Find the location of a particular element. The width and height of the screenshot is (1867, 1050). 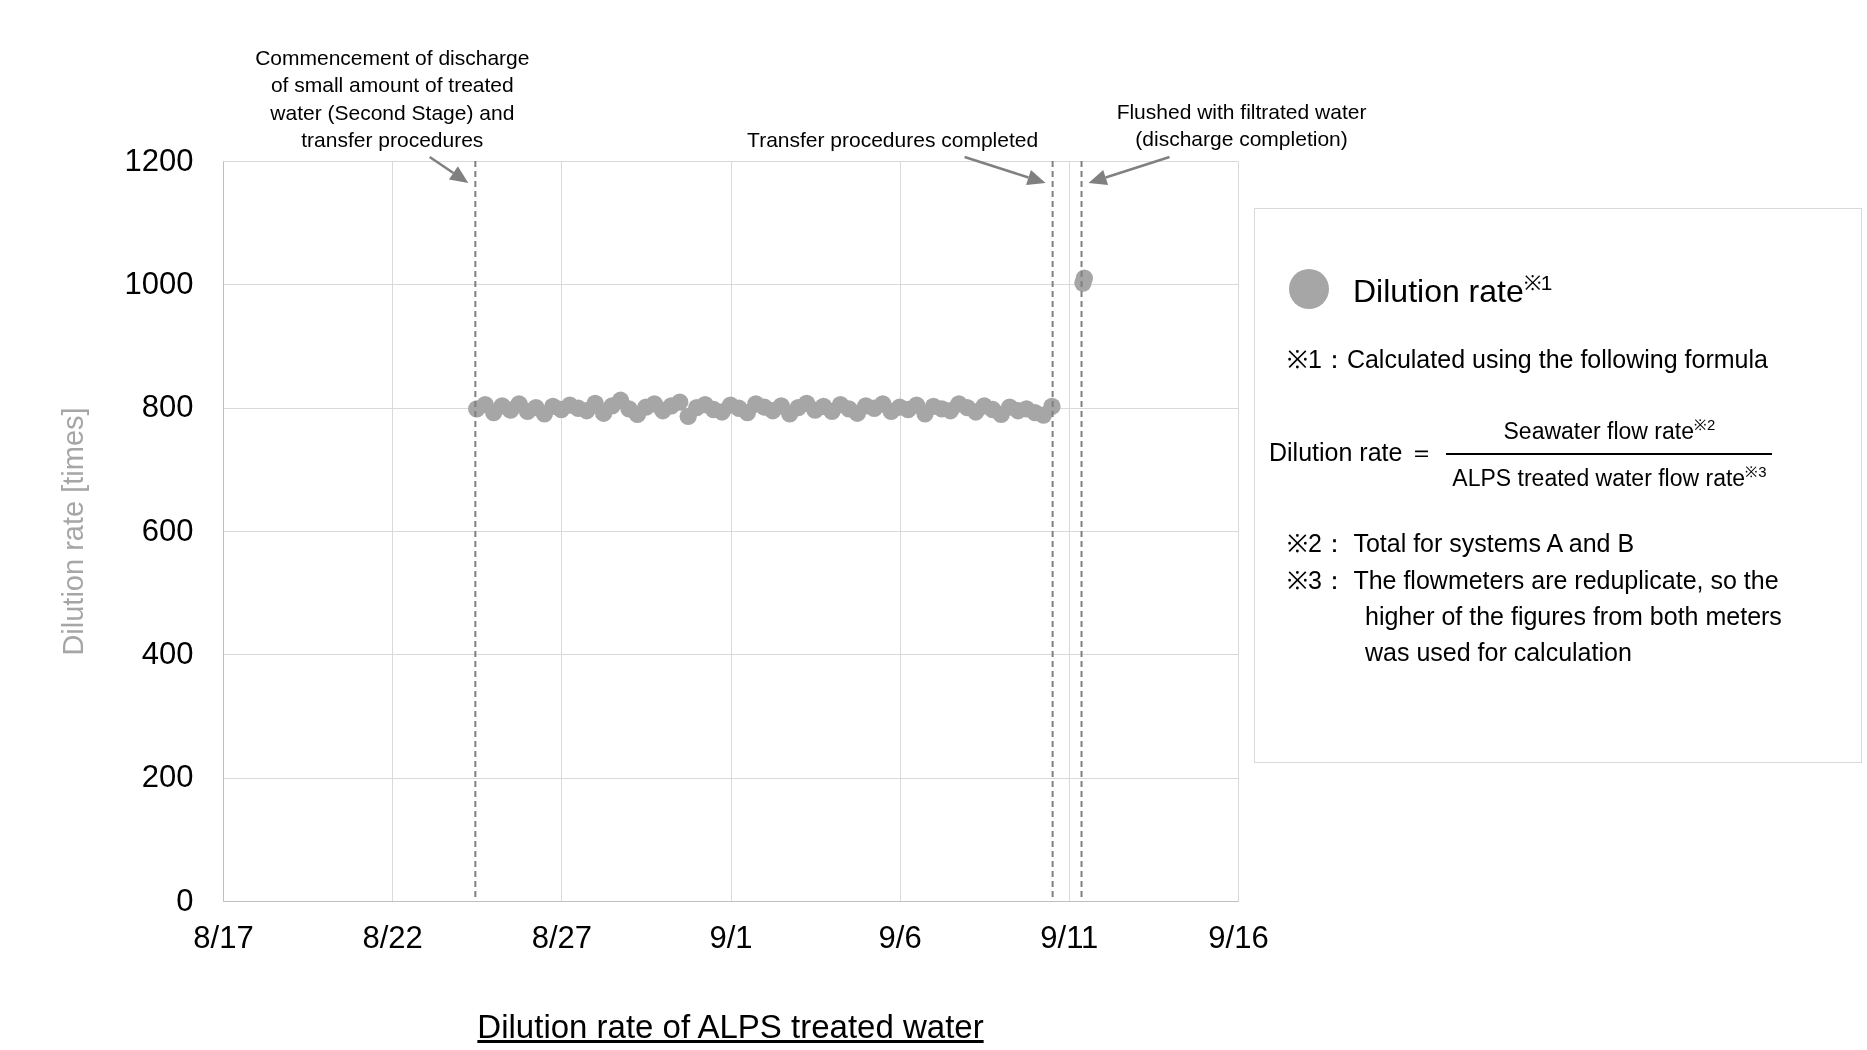

y-tick-label: 1200 is located at coordinates (159, 160).